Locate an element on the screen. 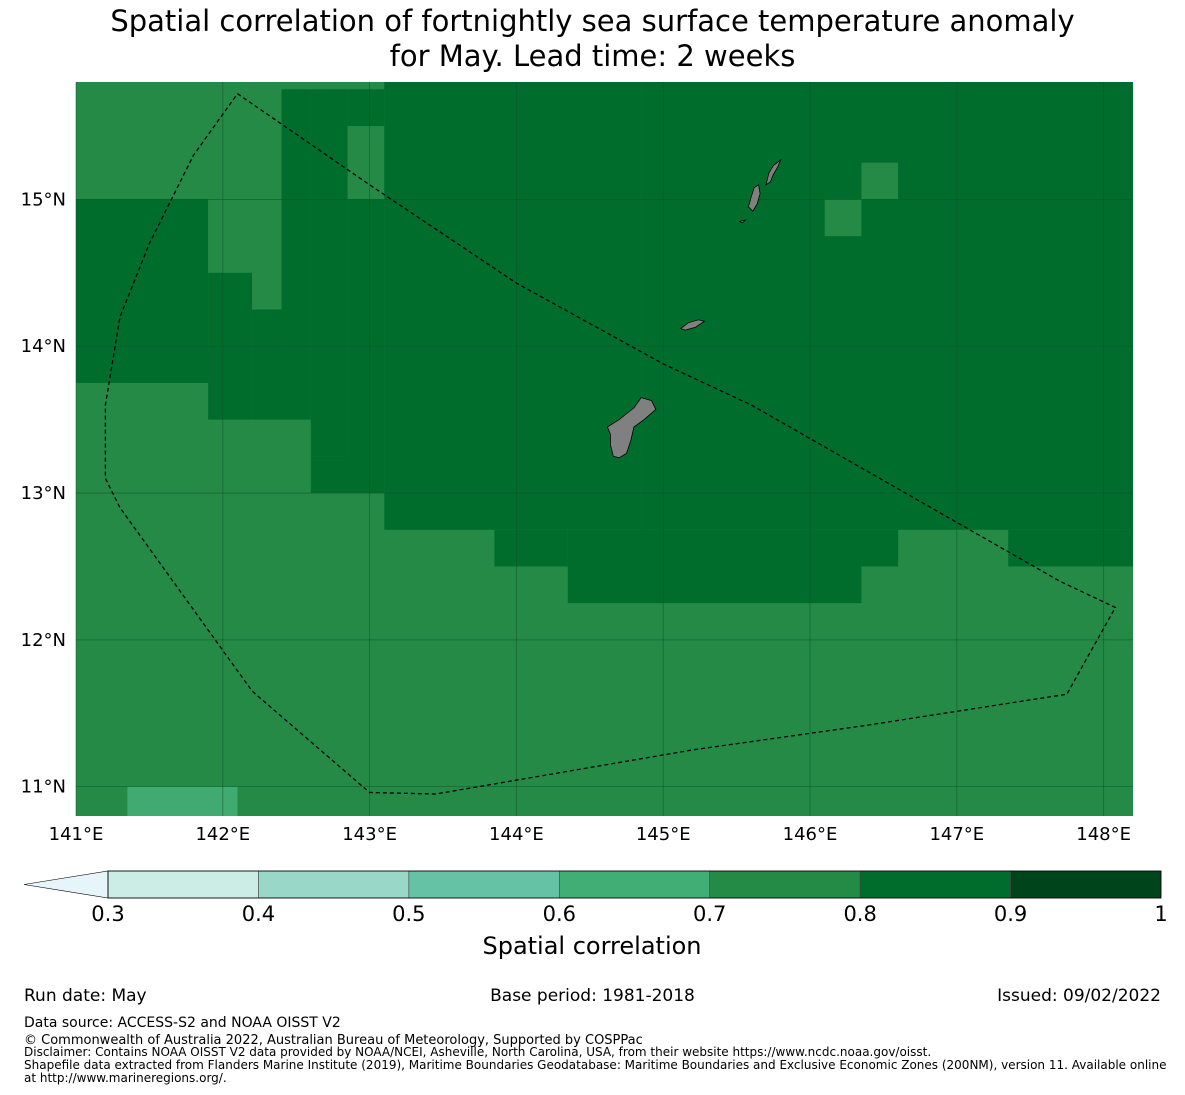 This screenshot has height=1095, width=1185. colorbar-title: Spatial correlation is located at coordinates (591, 946).